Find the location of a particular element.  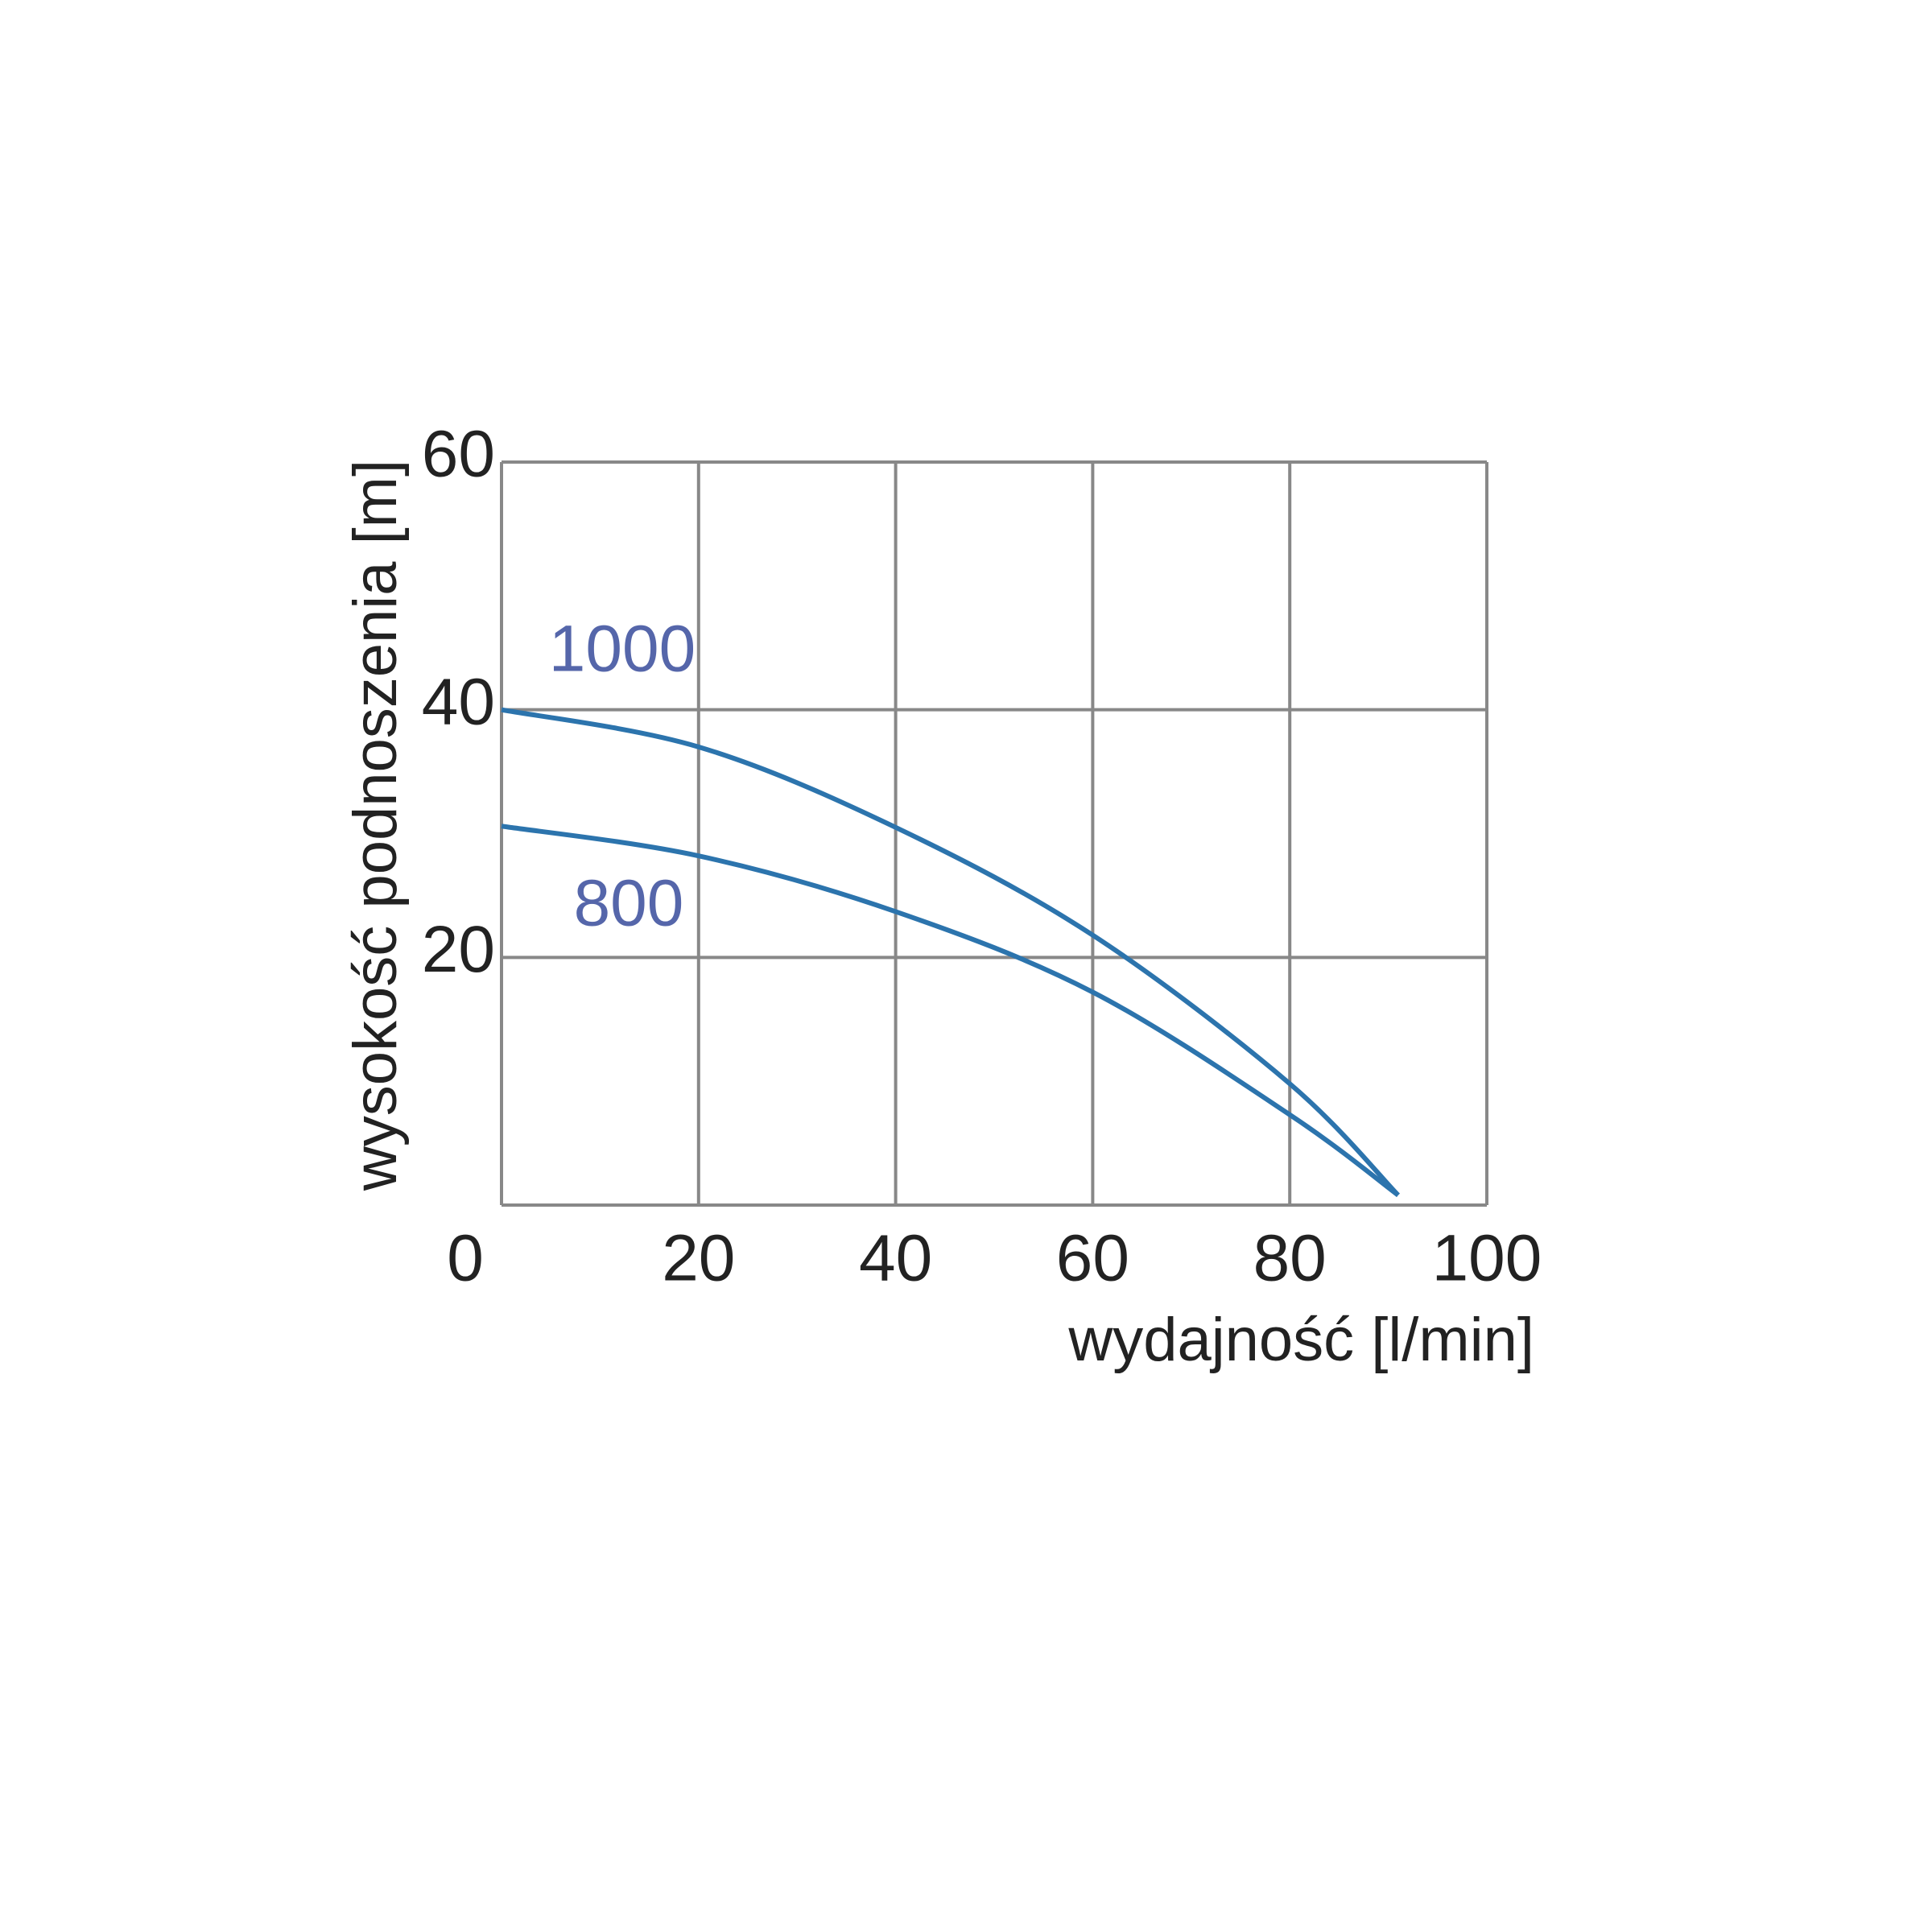

y-tick-label: 60 is located at coordinates (458, 454).